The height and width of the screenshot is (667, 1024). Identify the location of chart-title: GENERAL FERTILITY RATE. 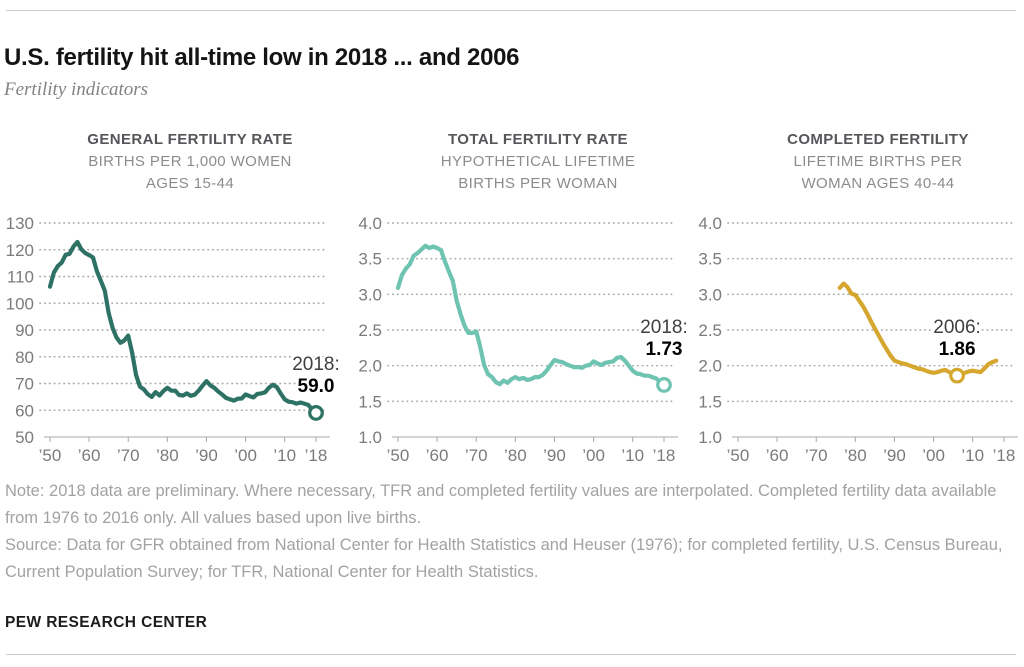
(190, 139).